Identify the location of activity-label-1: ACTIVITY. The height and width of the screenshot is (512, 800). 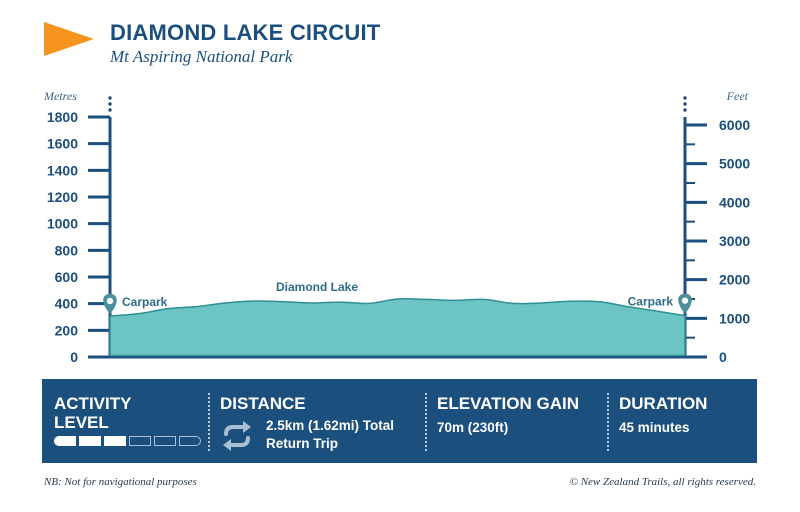
(93, 403).